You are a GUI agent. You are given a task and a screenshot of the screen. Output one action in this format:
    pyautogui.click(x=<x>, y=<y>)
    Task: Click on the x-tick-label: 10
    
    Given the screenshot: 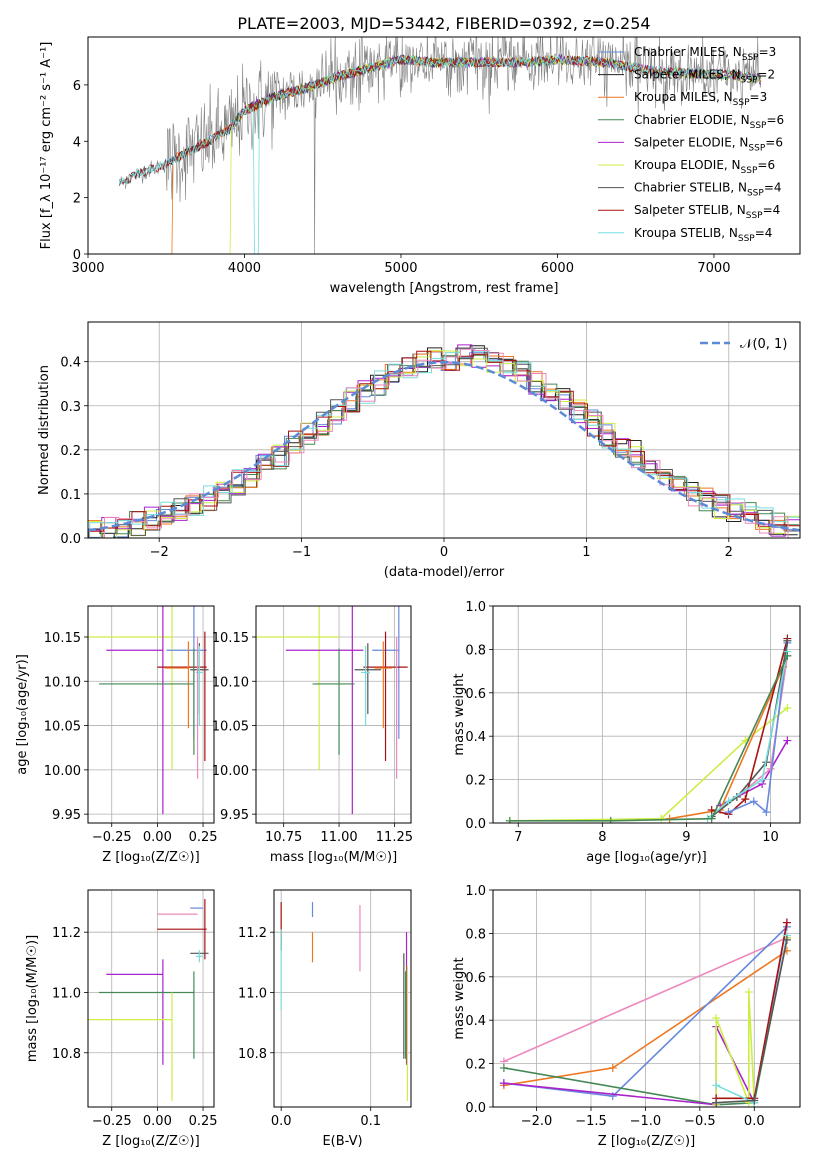 What is the action you would take?
    pyautogui.click(x=770, y=837)
    